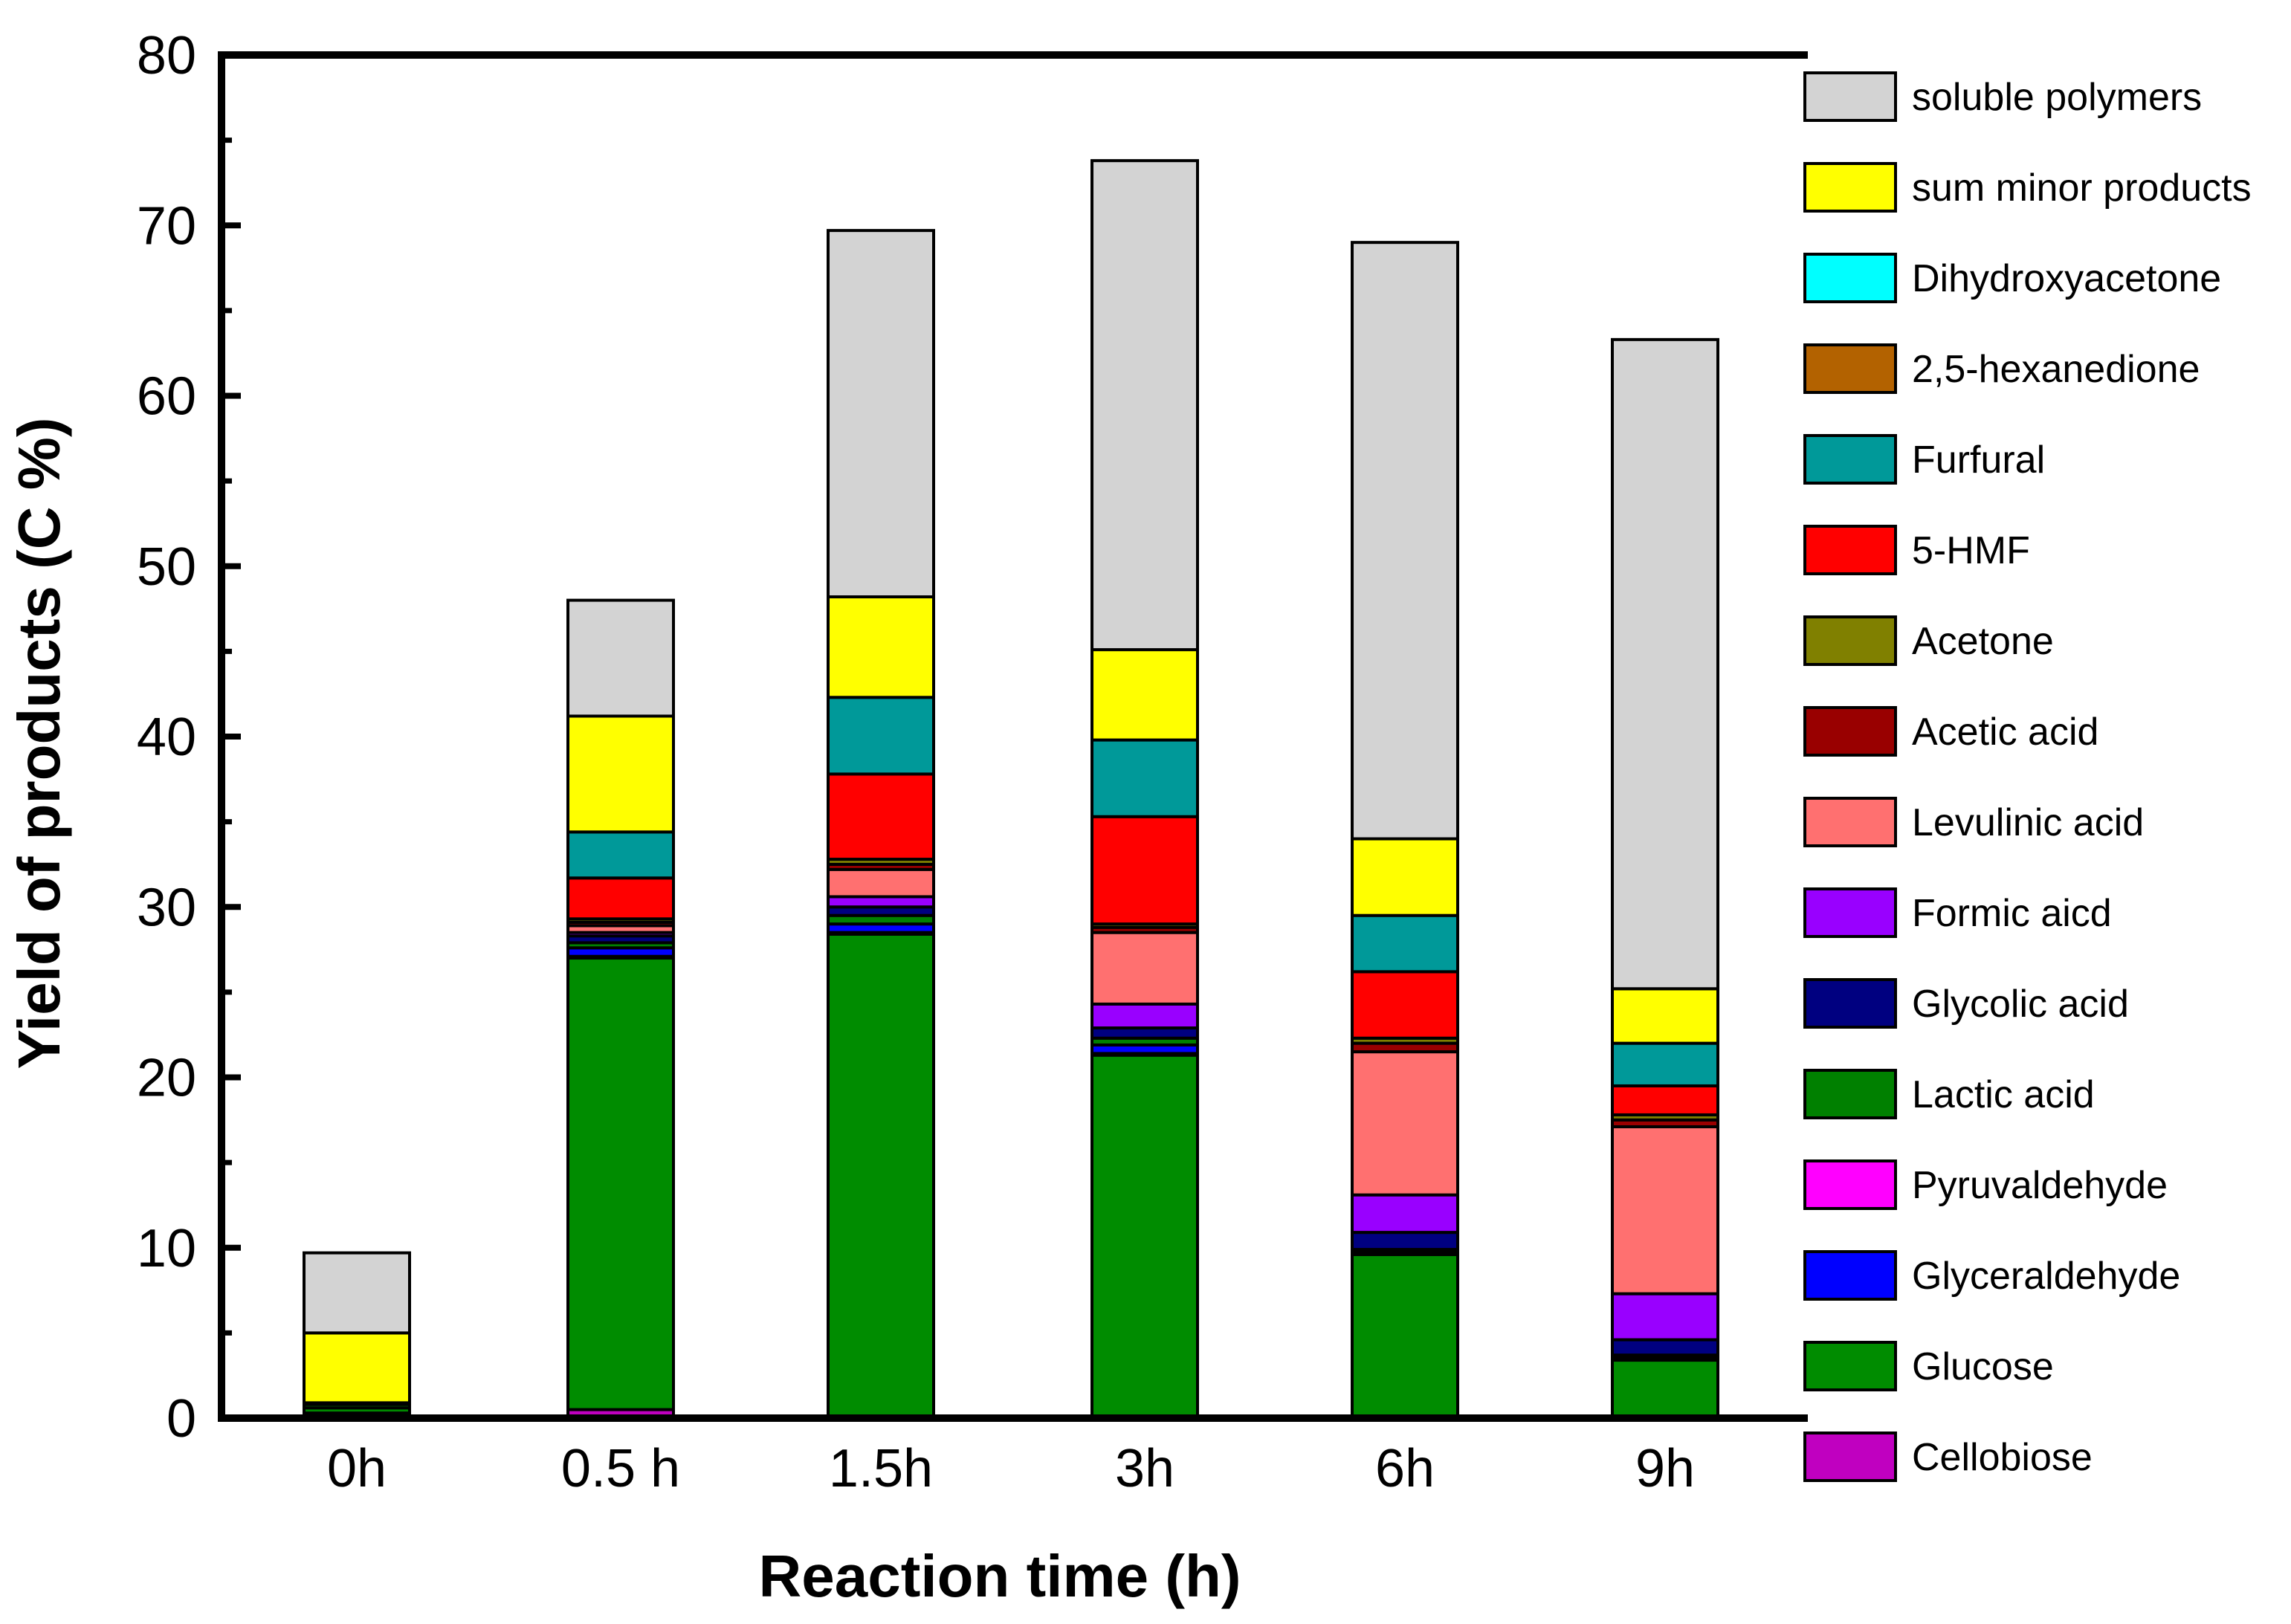 The height and width of the screenshot is (1624, 2291). I want to click on legend-label: Dihydroxyacetone, so click(2066, 278).